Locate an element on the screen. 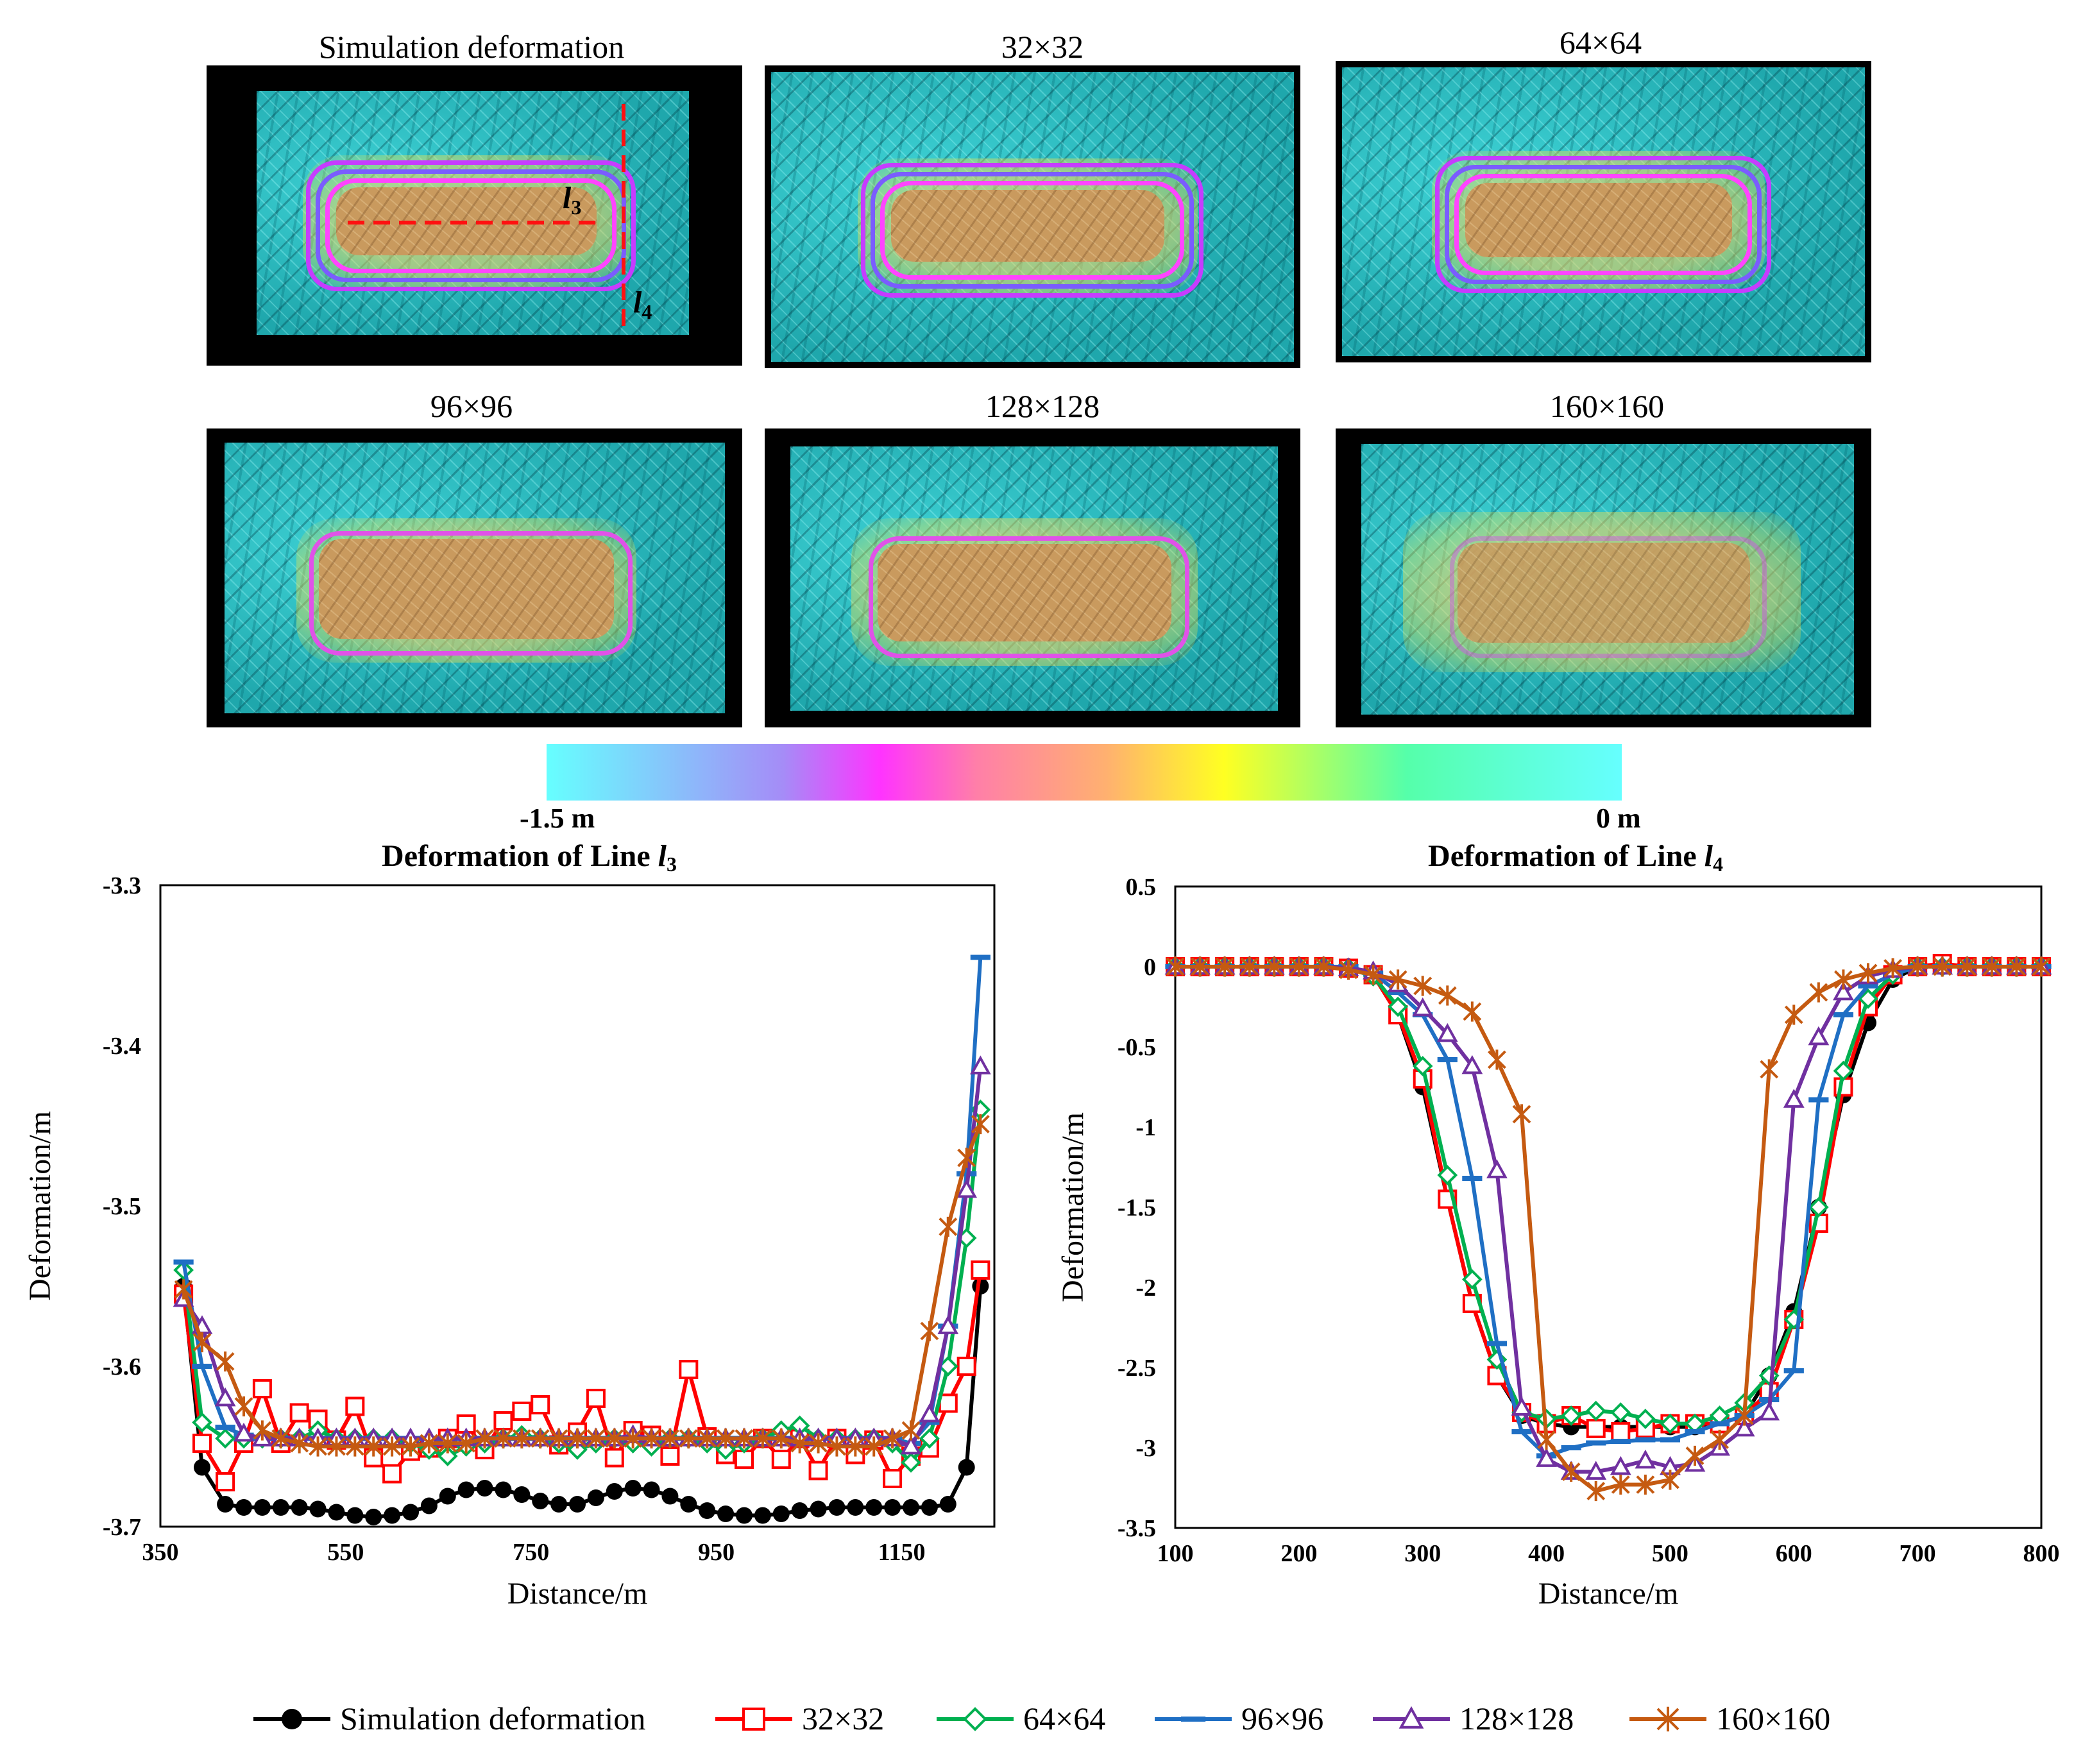  x-tick-label: 950 is located at coordinates (716, 1552).